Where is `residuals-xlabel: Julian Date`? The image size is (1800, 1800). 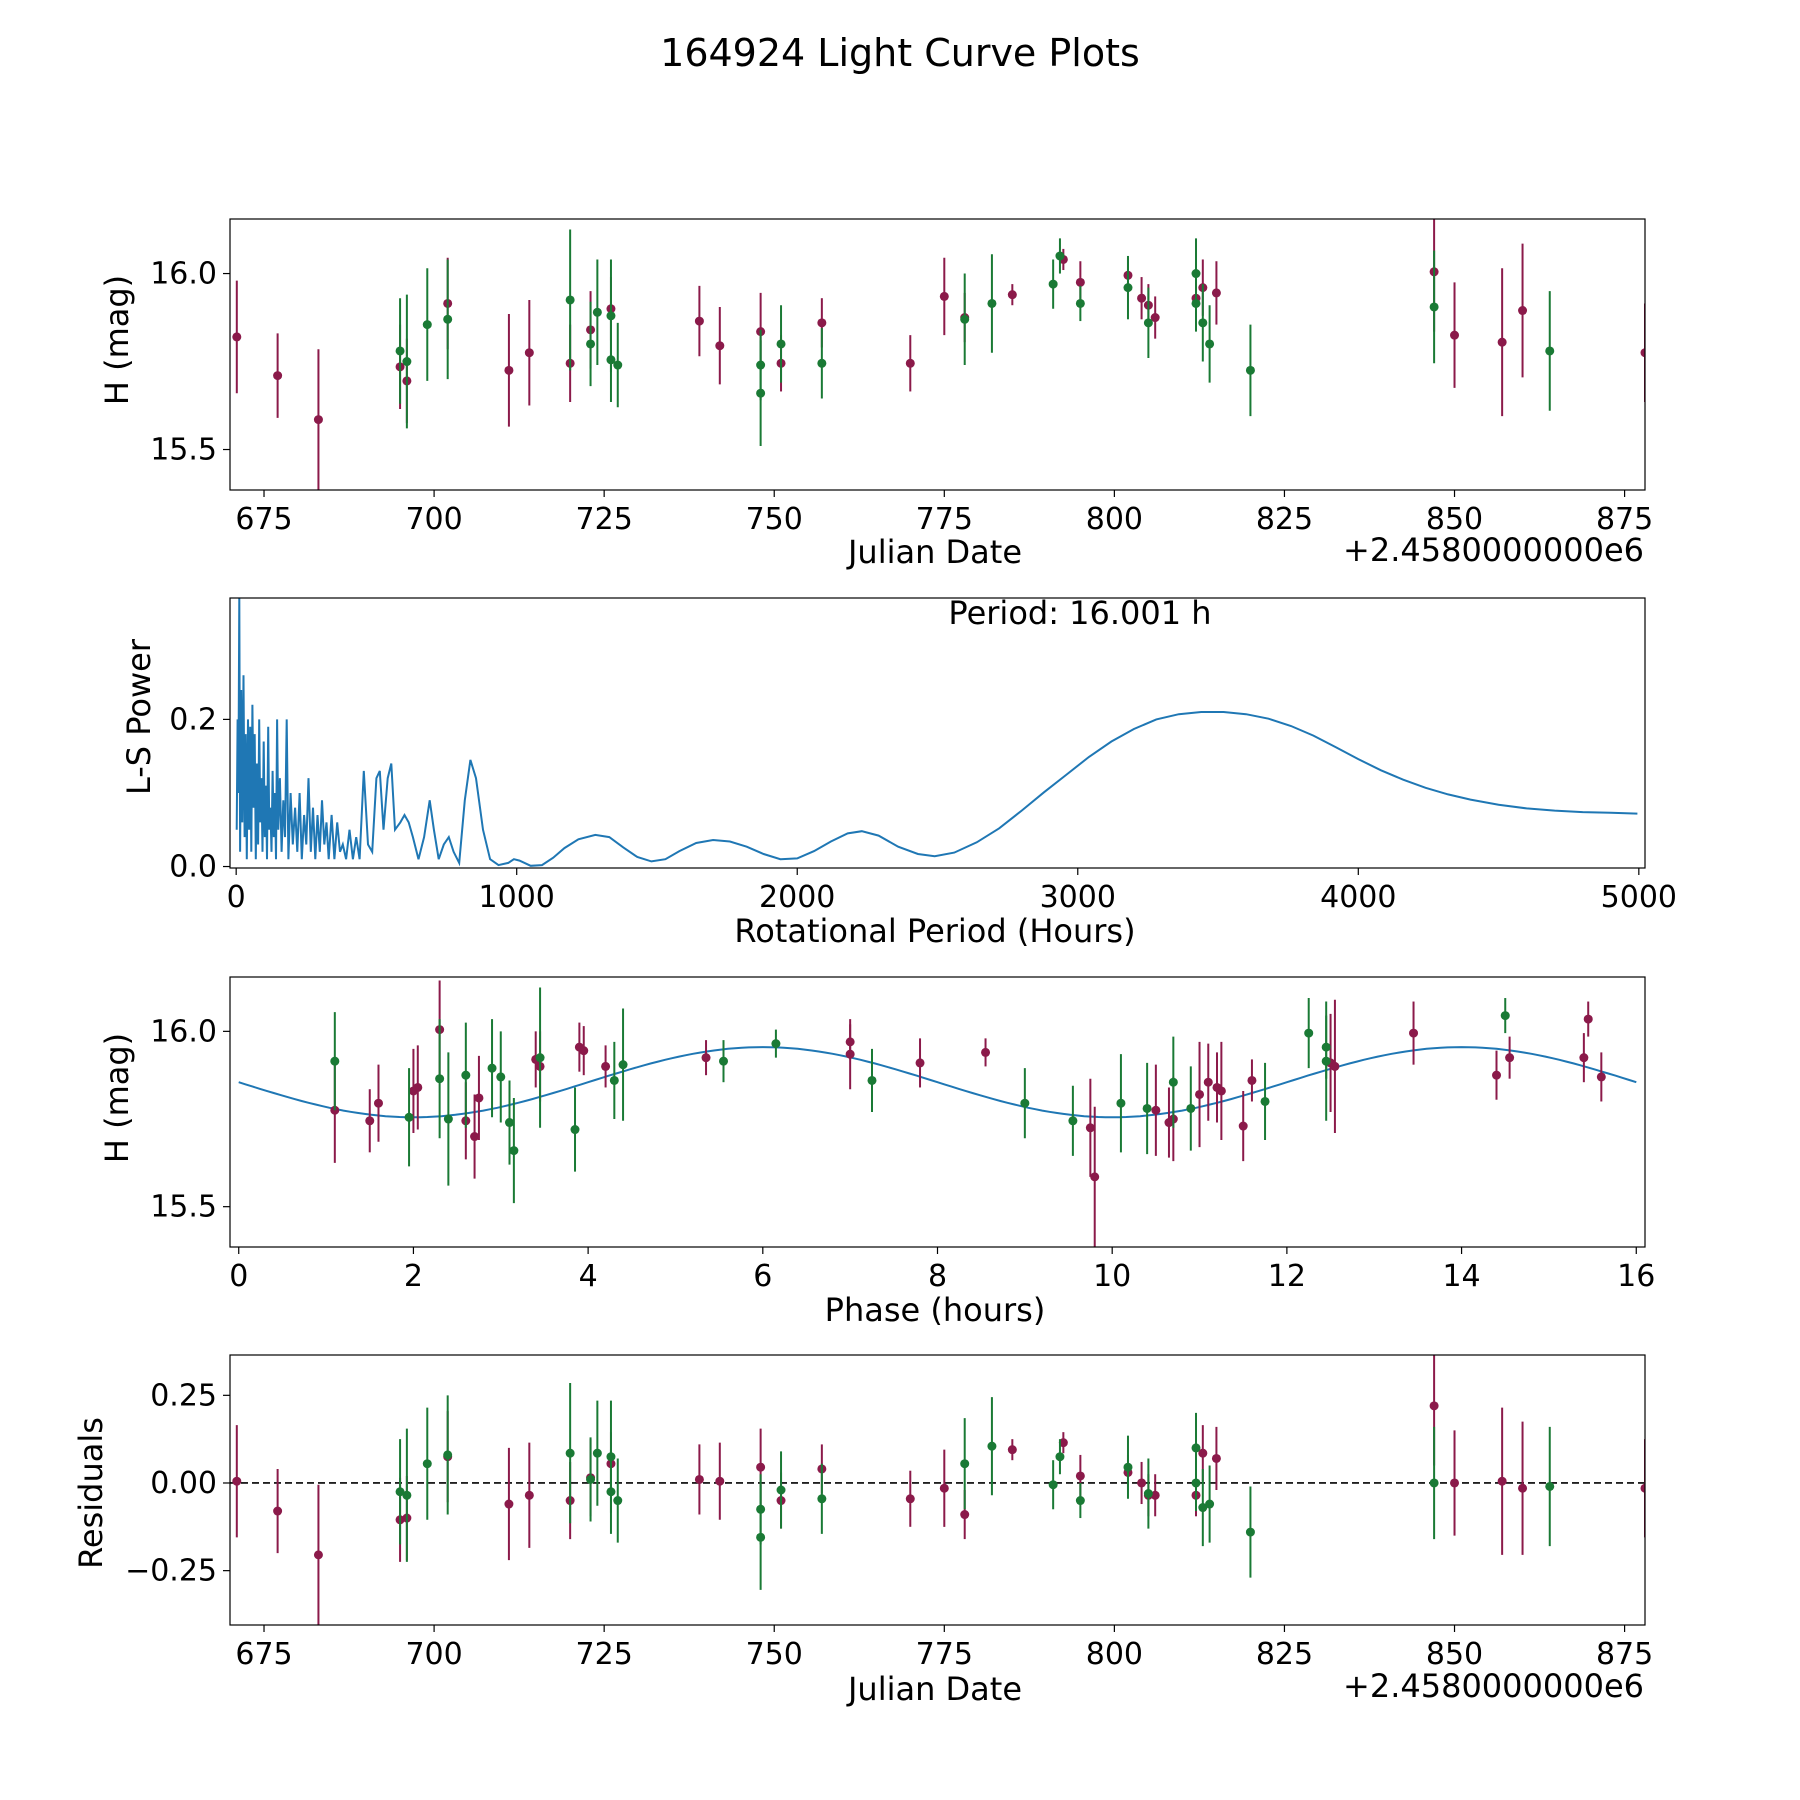 residuals-xlabel: Julian Date is located at coordinates (934, 1689).